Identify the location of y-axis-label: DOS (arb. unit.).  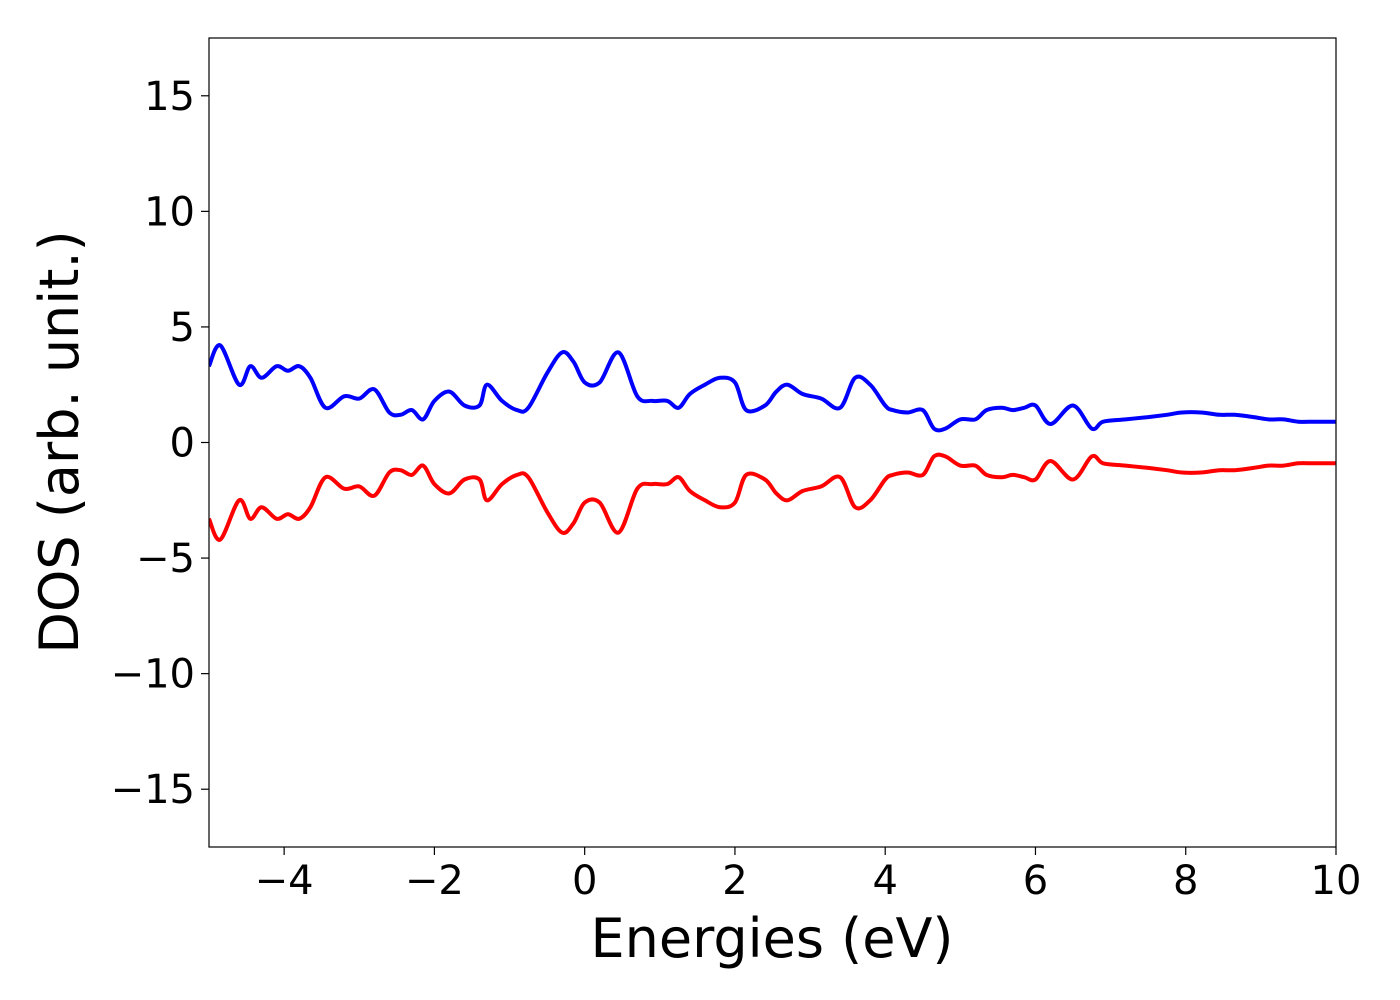
(59, 441).